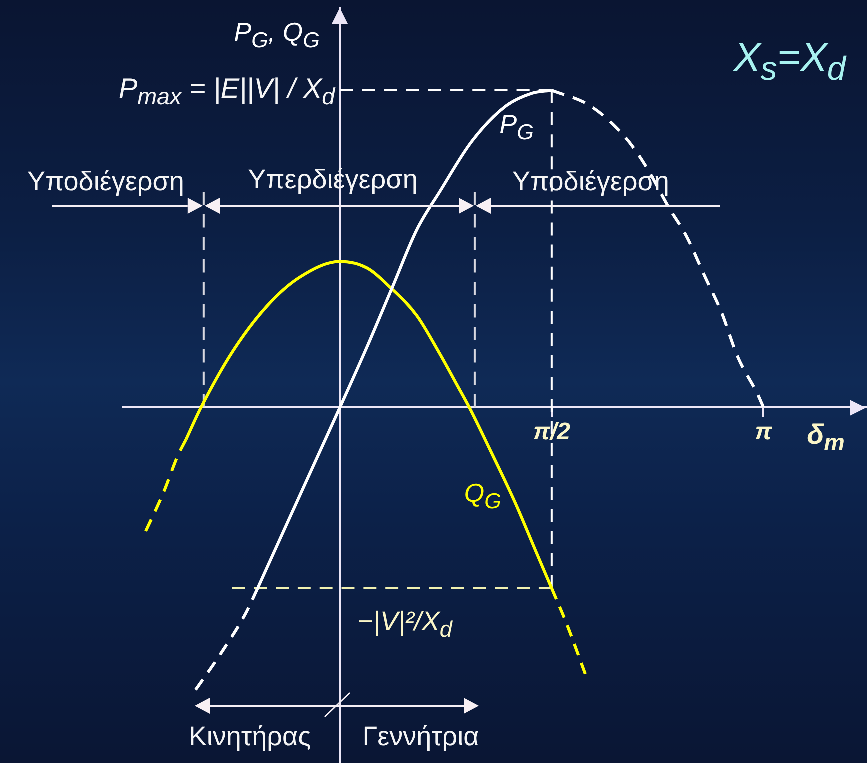 Image resolution: width=867 pixels, height=763 pixels. I want to click on annotation: Υποδιέγερση, so click(106, 181).